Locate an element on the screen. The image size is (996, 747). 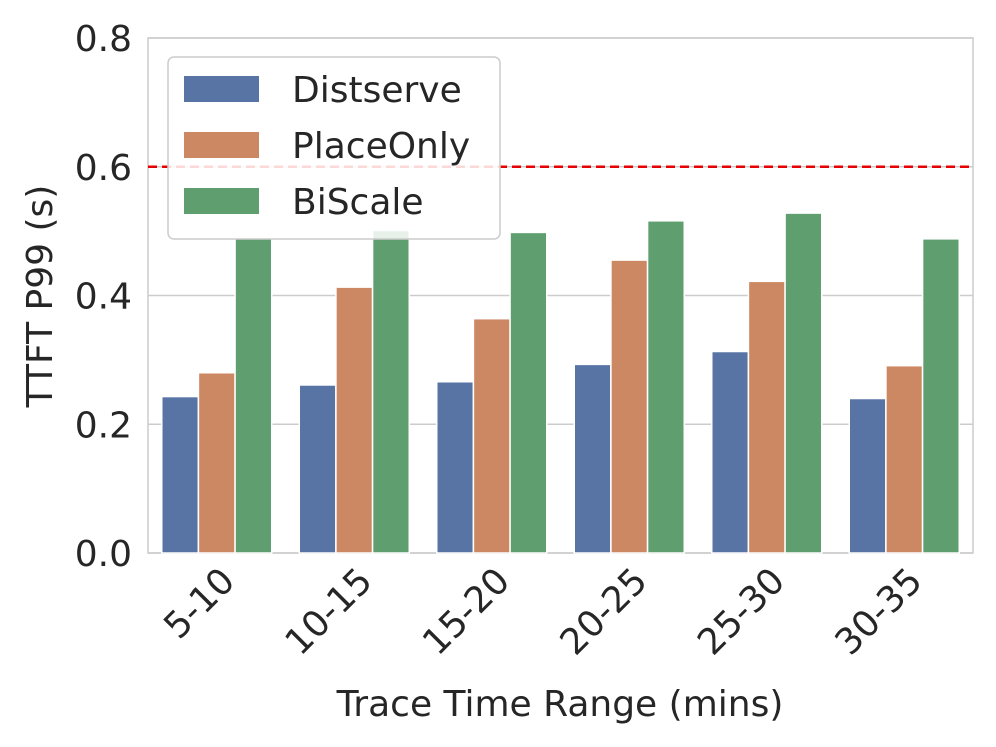
x-tick-label-30-35: 30-35 is located at coordinates (879, 611).